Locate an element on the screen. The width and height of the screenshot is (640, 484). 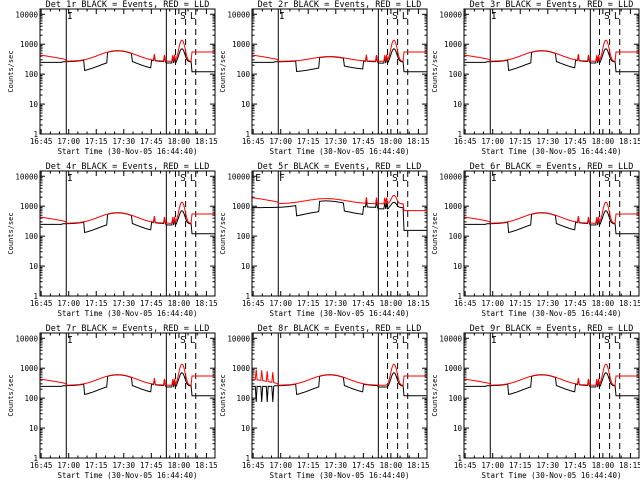
interval-marker-label: E is located at coordinates (258, 178).